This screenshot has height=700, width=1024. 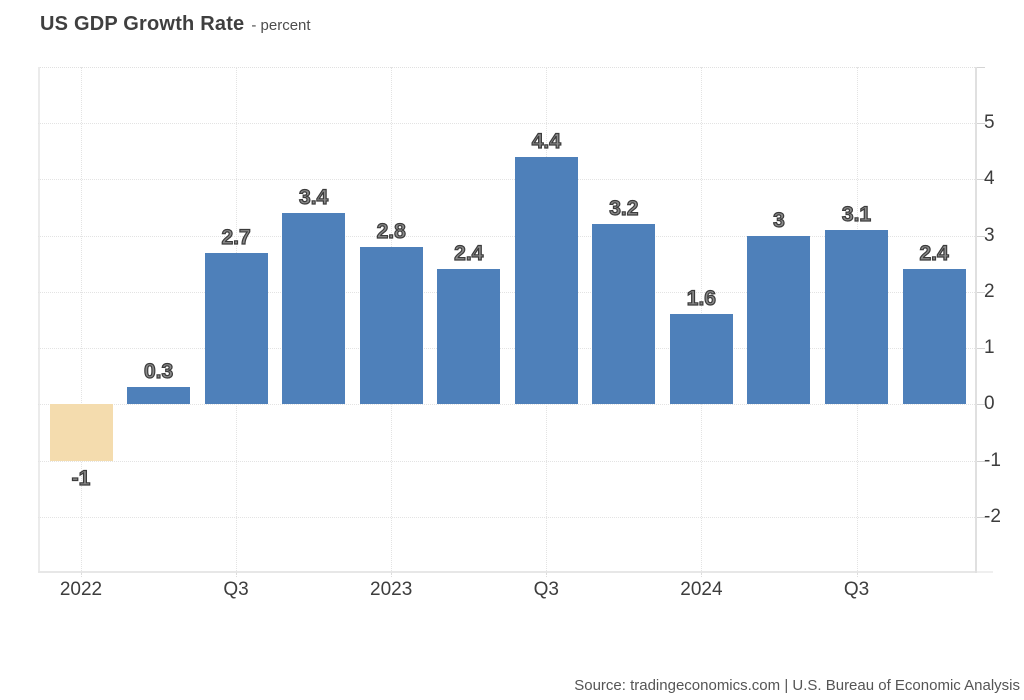 I want to click on y-tick-label: 1, so click(x=989, y=348).